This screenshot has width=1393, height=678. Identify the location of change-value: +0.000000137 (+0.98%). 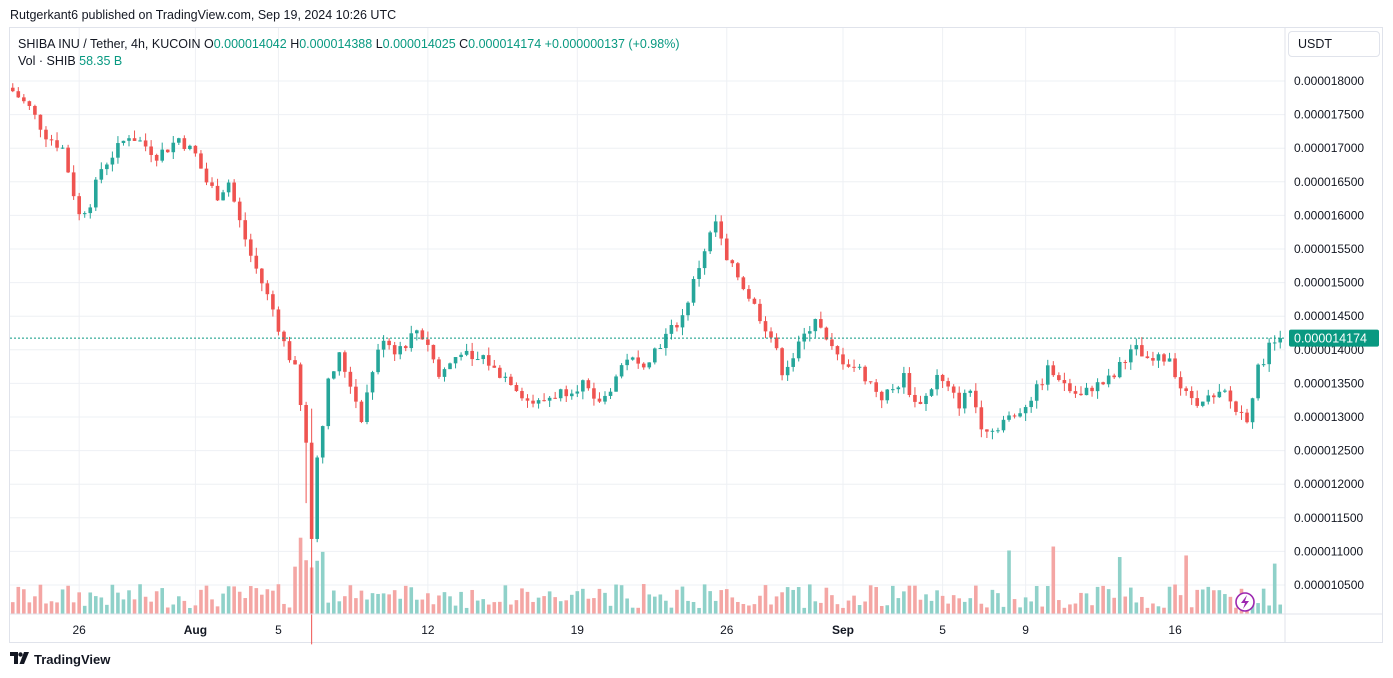
(612, 44).